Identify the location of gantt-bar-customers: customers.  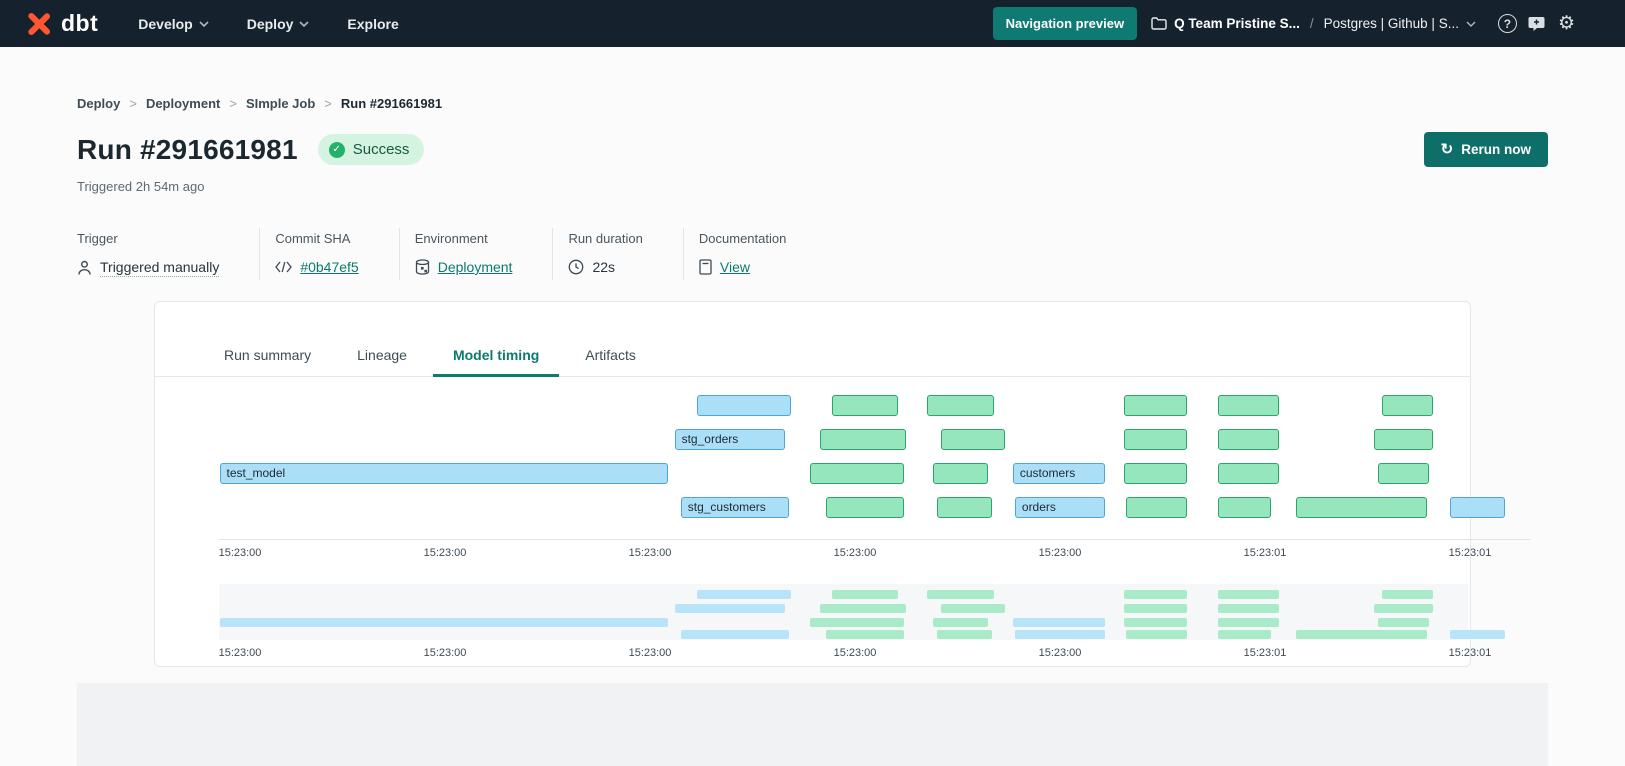
(1059, 473).